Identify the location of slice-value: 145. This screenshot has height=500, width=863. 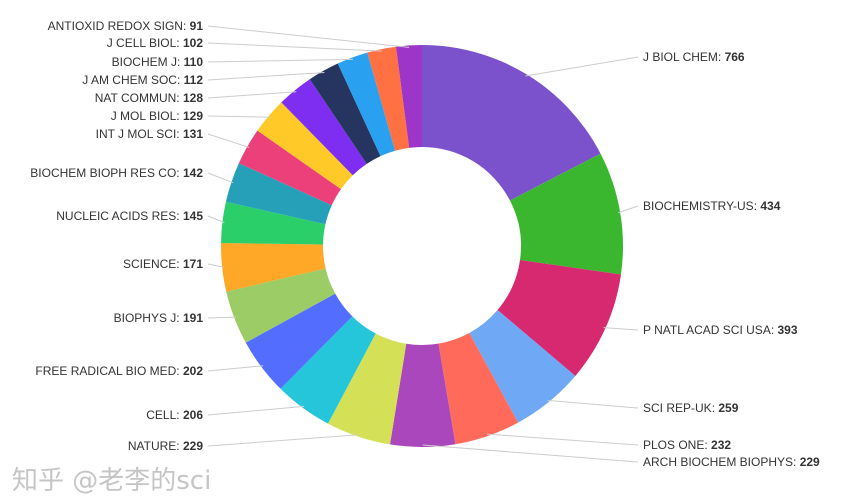
(193, 216).